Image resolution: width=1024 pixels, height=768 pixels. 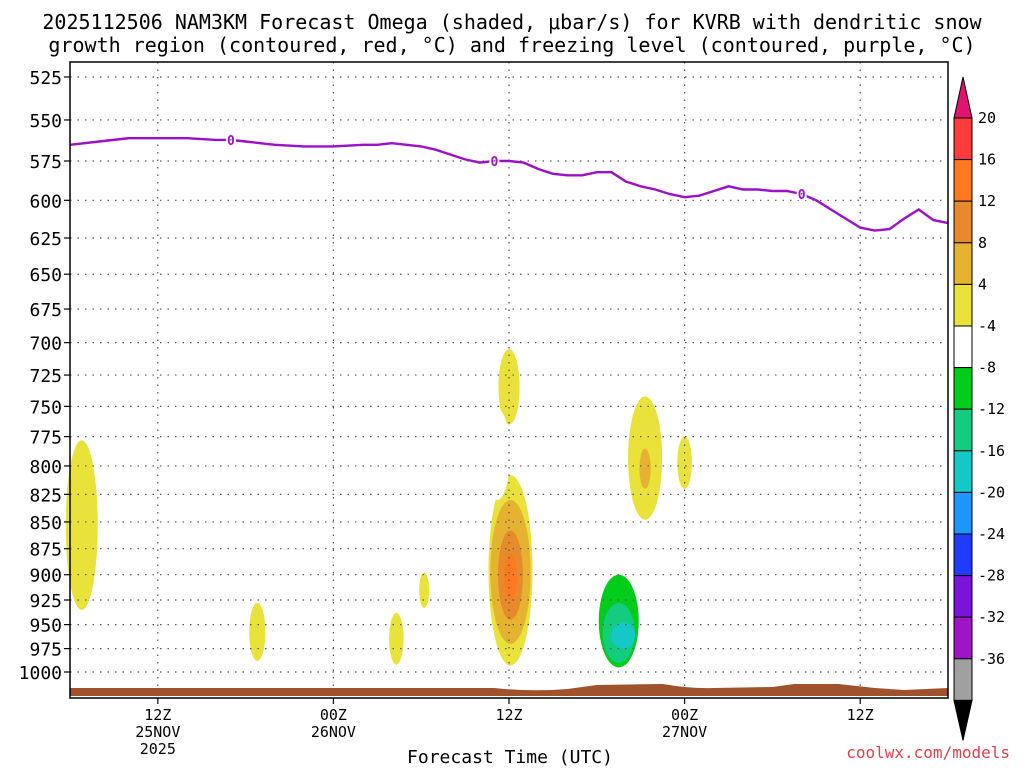 What do you see at coordinates (45, 78) in the screenshot?
I see `y-tick-label-525: 525` at bounding box center [45, 78].